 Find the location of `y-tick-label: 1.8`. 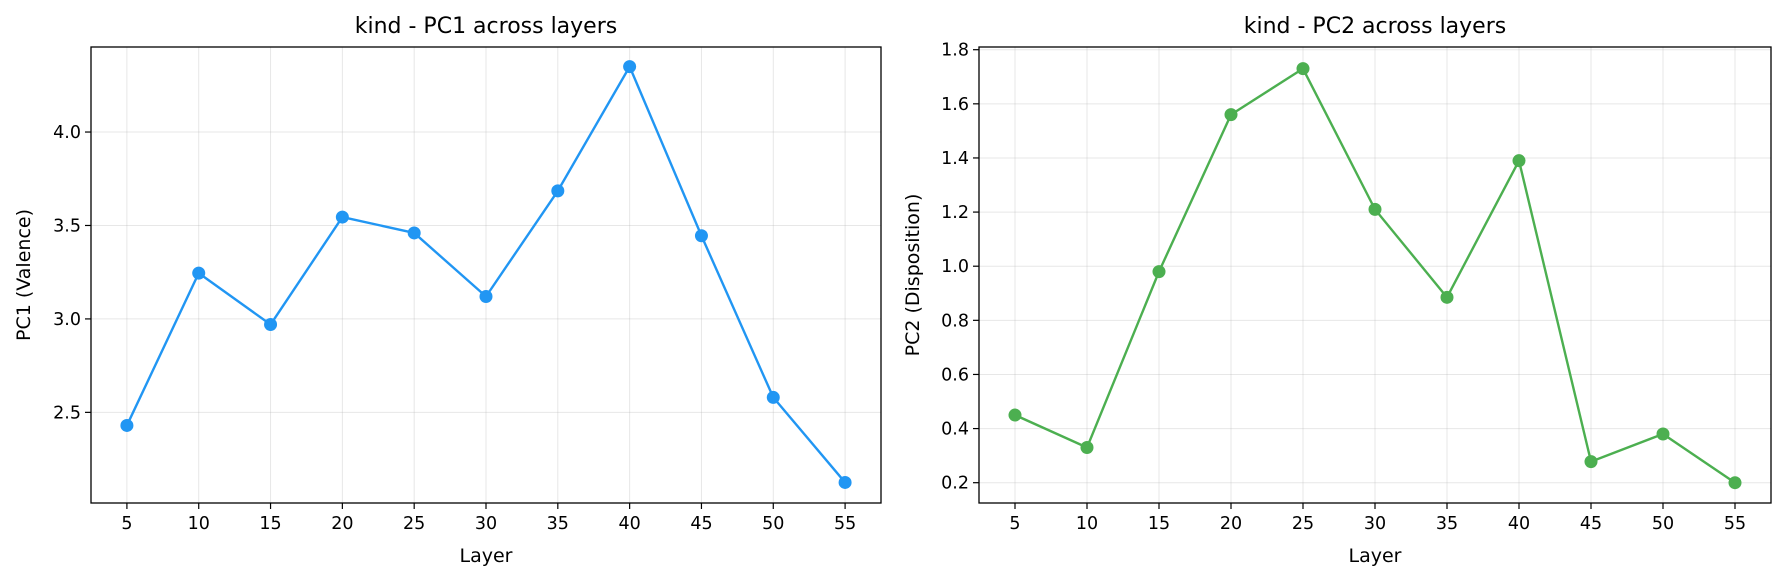

y-tick-label: 1.8 is located at coordinates (955, 51).